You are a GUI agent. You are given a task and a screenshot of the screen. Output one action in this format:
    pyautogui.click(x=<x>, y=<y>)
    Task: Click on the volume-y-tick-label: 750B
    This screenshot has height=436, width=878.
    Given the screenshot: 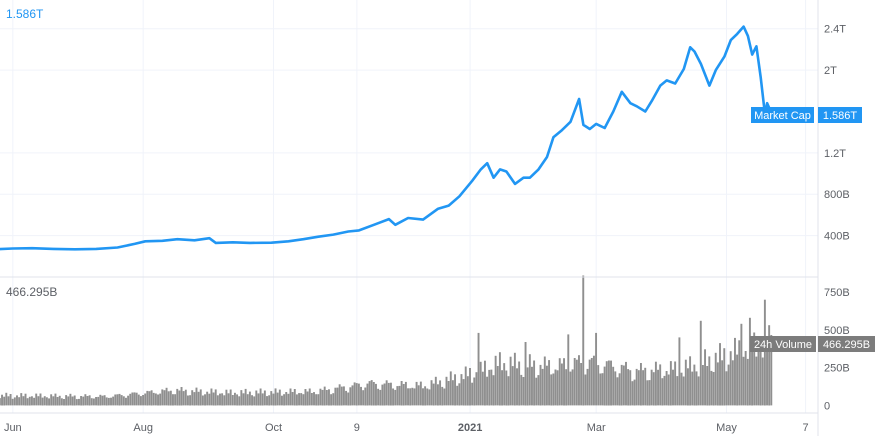 What is the action you would take?
    pyautogui.click(x=837, y=293)
    